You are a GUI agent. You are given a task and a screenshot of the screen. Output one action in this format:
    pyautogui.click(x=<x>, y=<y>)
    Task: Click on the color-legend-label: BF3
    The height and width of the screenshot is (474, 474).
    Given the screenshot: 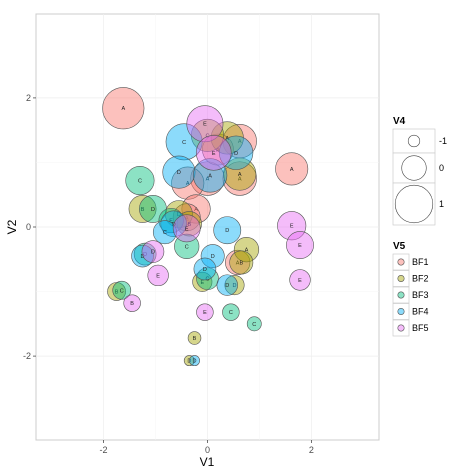 What is the action you would take?
    pyautogui.click(x=420, y=295)
    